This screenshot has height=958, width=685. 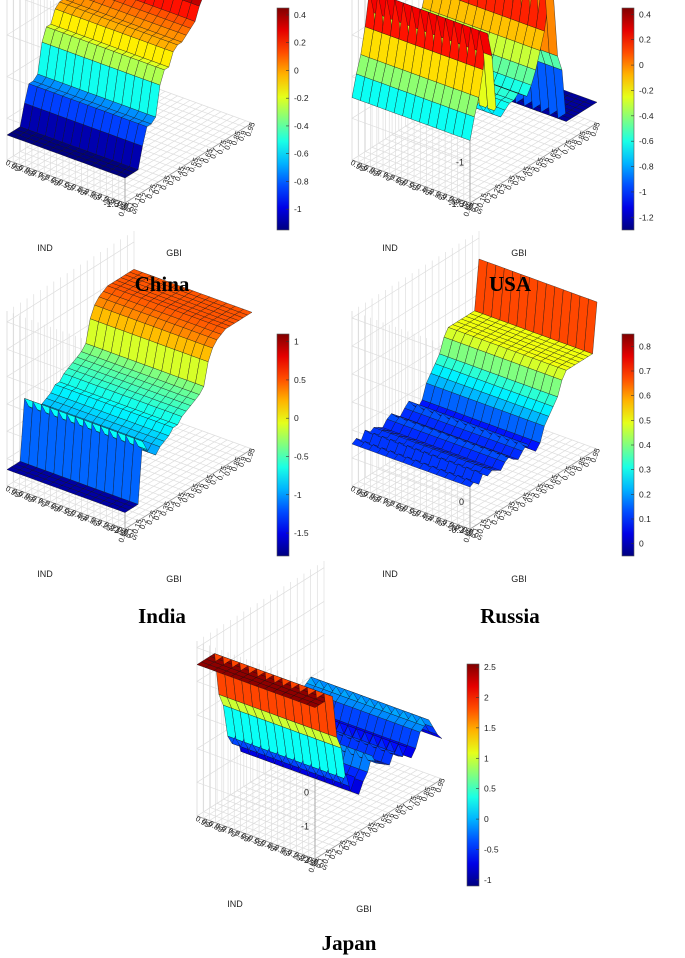 I want to click on colorbar-tick-label: 2, so click(x=486, y=697).